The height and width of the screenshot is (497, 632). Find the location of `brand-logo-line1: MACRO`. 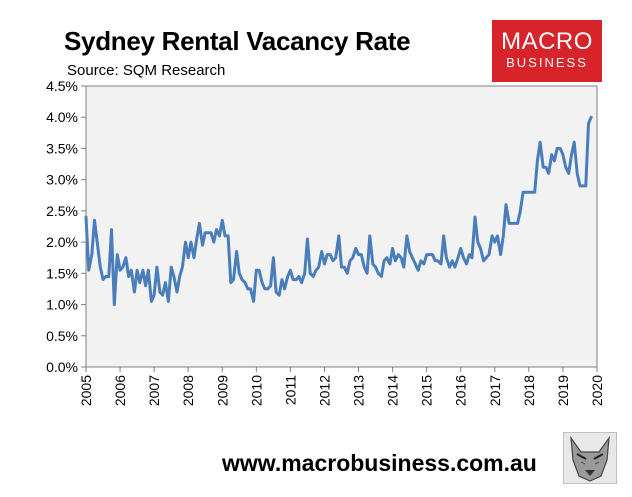

brand-logo-line1: MACRO is located at coordinates (547, 41).